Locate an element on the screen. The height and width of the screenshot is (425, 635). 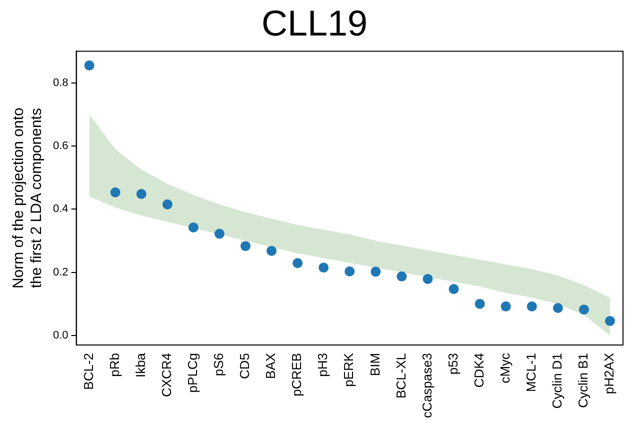
x-tick-label: pCREB is located at coordinates (296, 374).